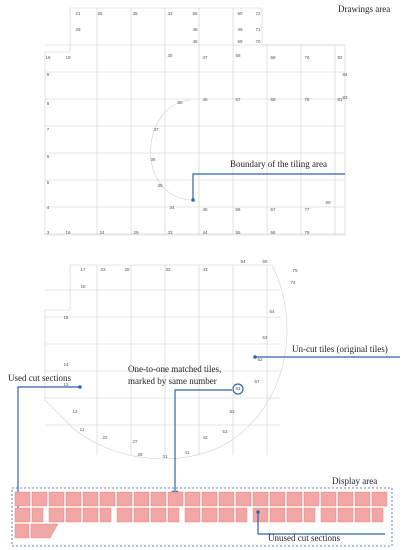  What do you see at coordinates (82, 429) in the screenshot?
I see `tile-number: 11` at bounding box center [82, 429].